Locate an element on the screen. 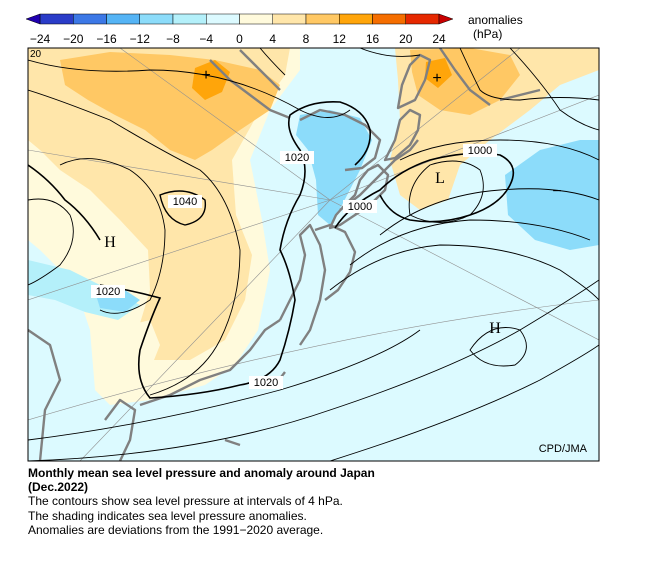 The width and height of the screenshot is (650, 570). colorbar-label-unit: (hPa) is located at coordinates (487, 34).